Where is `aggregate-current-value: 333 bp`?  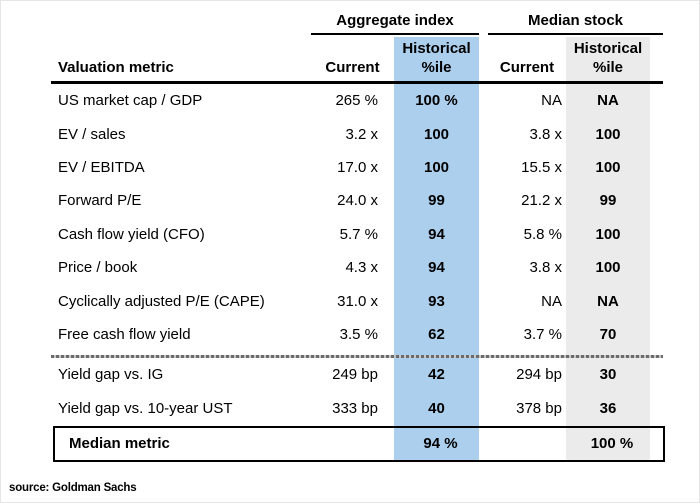 aggregate-current-value: 333 bp is located at coordinates (355, 408).